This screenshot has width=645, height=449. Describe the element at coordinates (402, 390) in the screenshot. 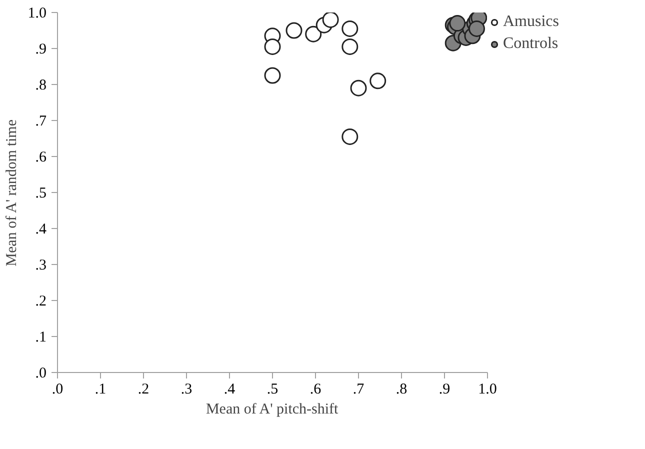

I see `x-tick-label: .8` at that location.